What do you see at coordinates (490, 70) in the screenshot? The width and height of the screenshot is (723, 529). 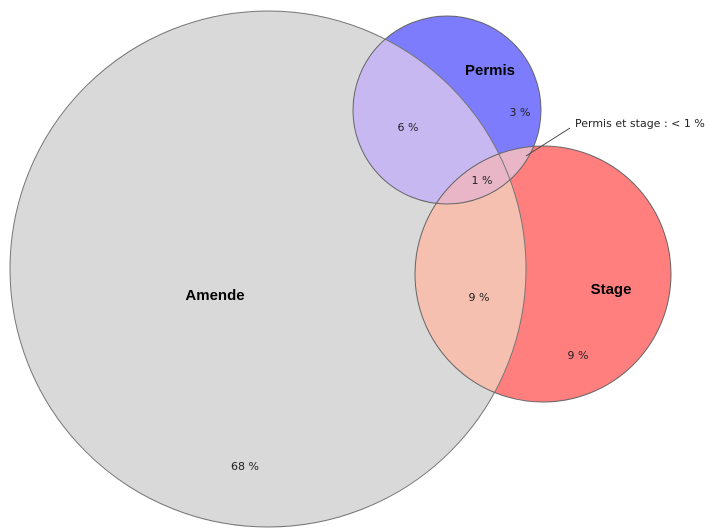 I see `set-label: Permis` at bounding box center [490, 70].